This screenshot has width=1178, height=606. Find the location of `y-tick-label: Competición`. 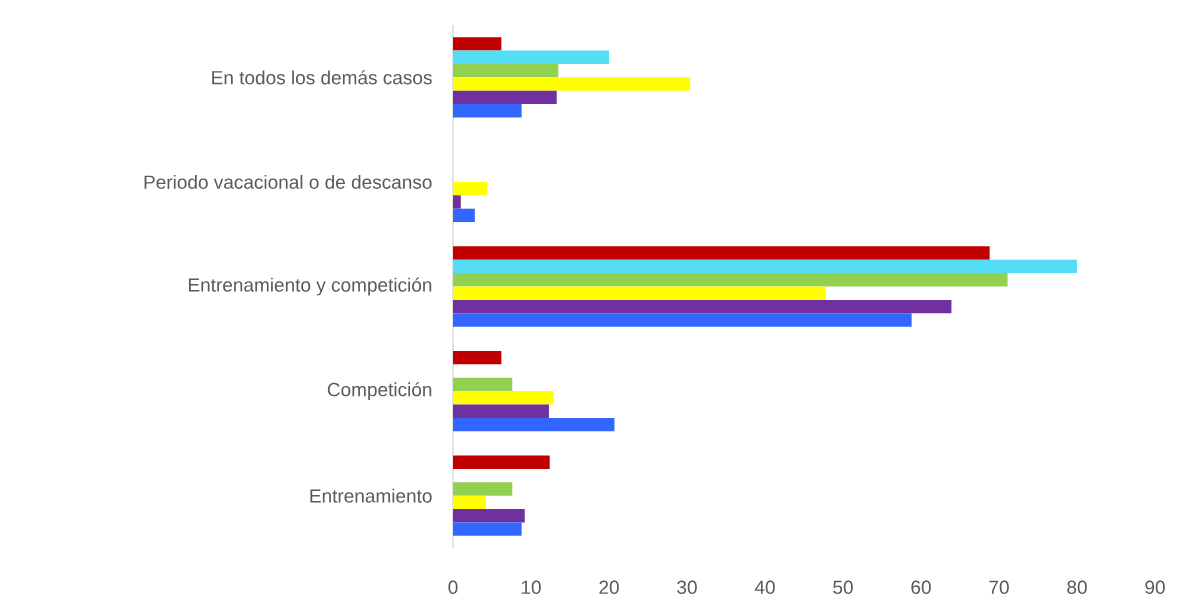

y-tick-label: Competición is located at coordinates (379, 391).